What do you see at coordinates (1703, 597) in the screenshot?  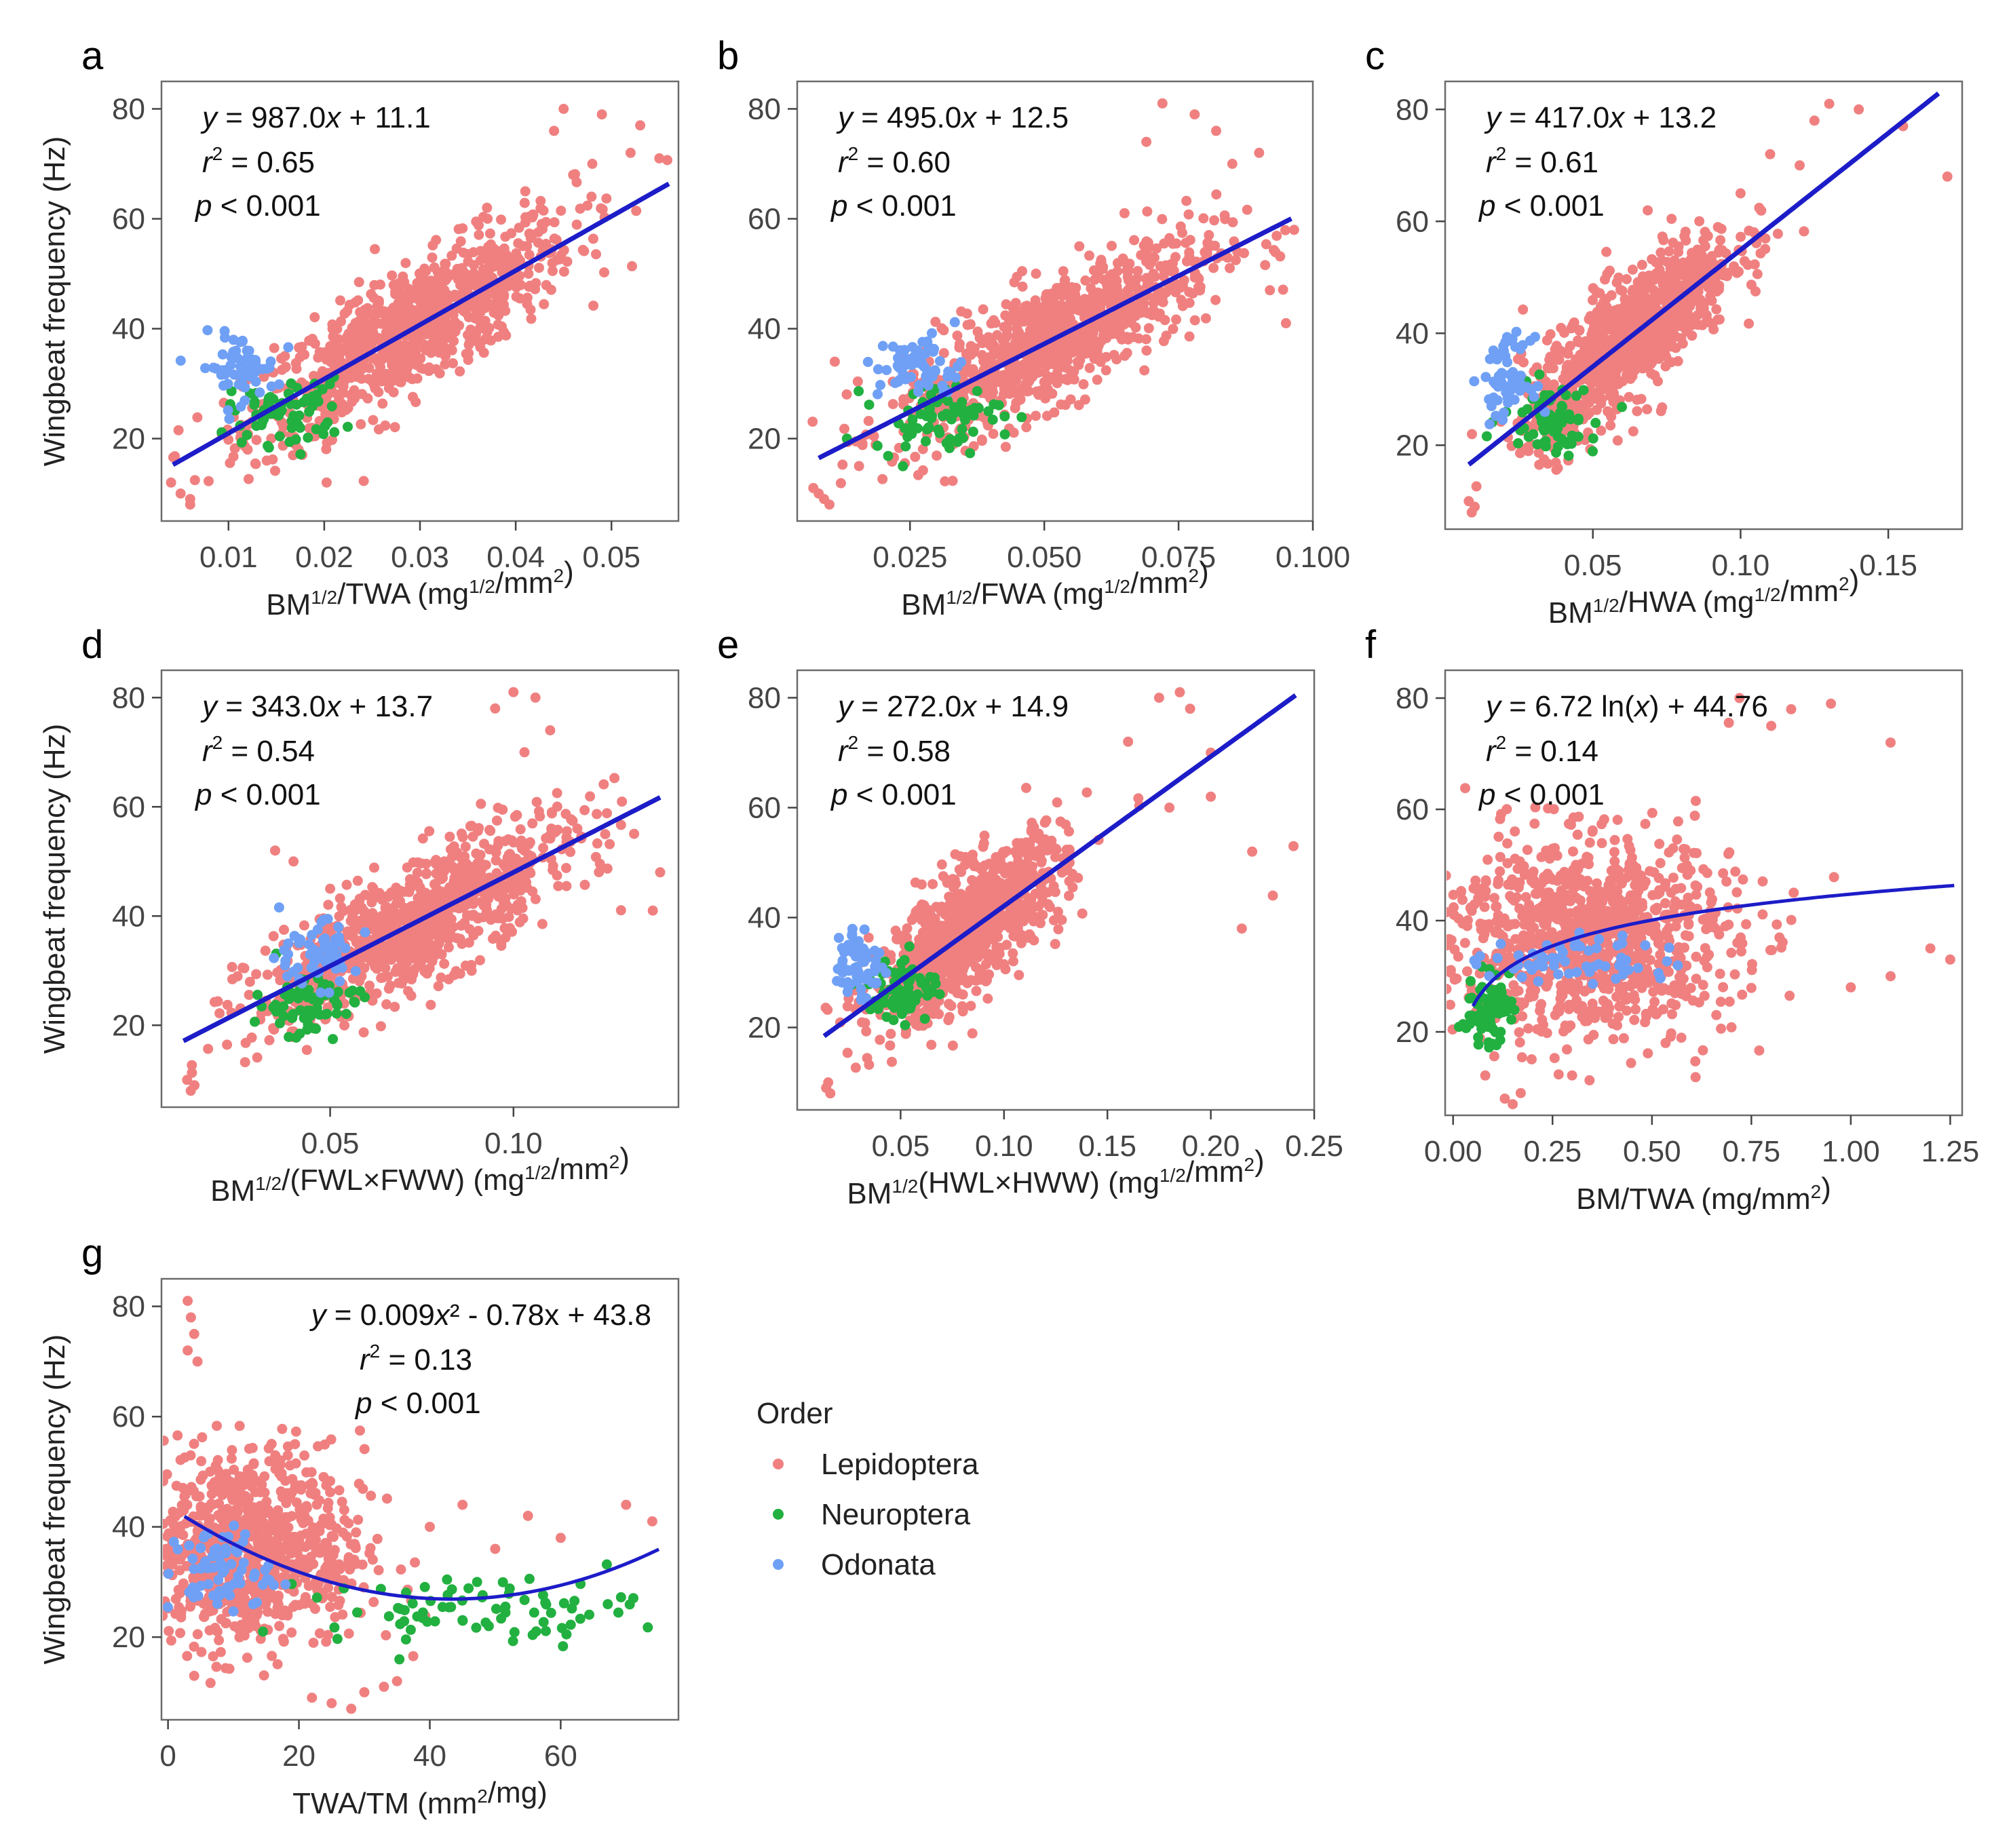 I see `x-axis-title-c: BM1/2/HWA (mg1/2/mm2)` at bounding box center [1703, 597].